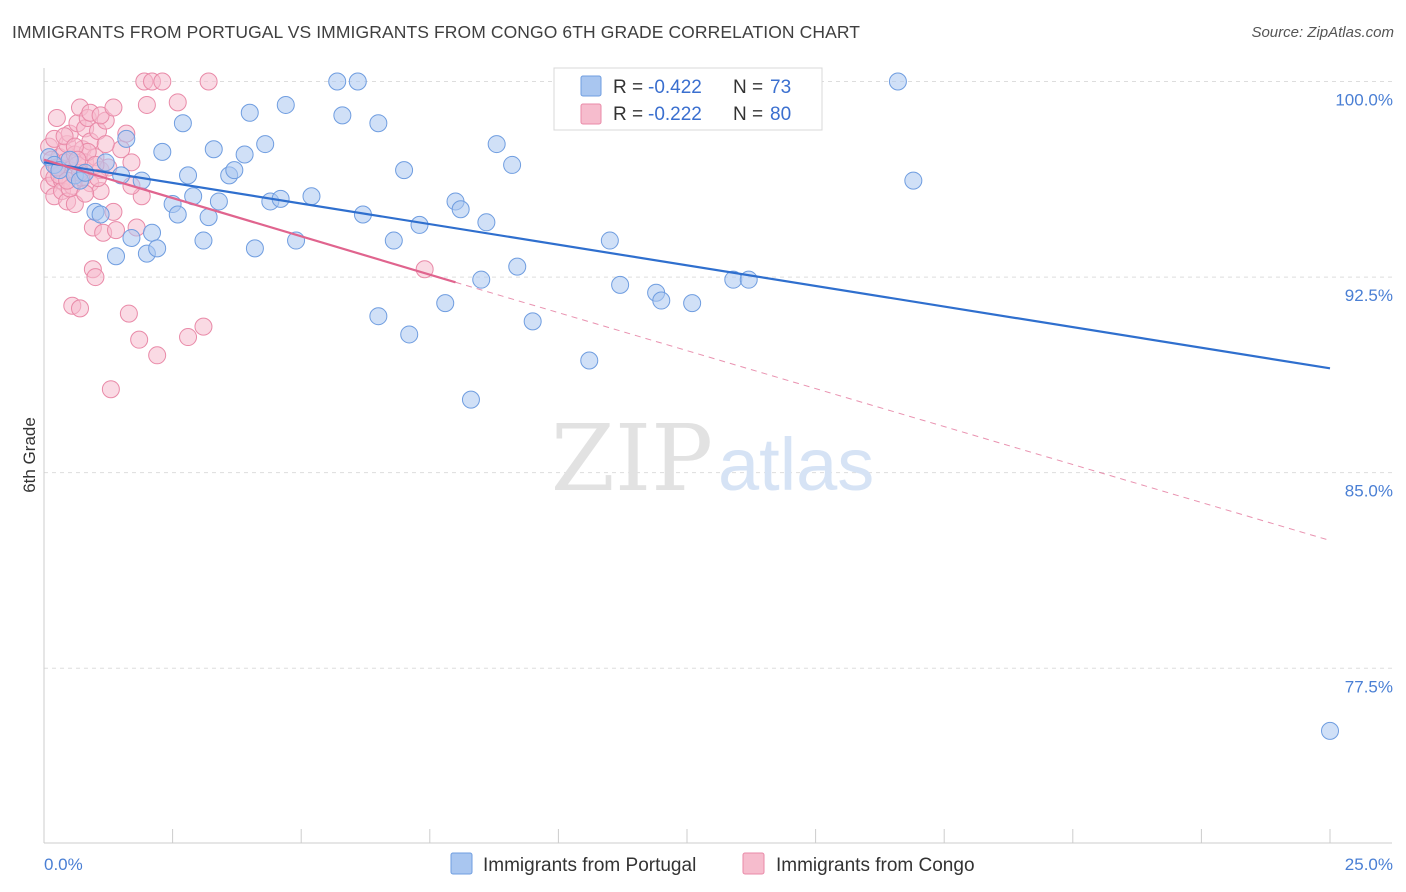 The height and width of the screenshot is (892, 1406). I want to click on congo-r-label: R =, so click(628, 114).